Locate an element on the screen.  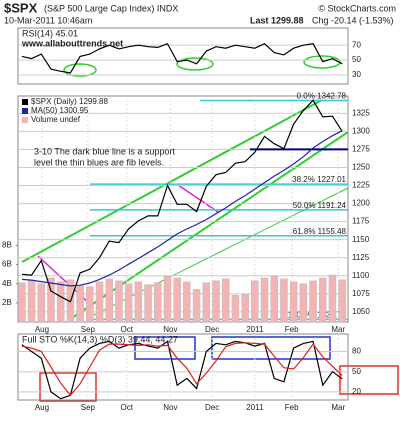
y-tick-label: 1225 is located at coordinates (361, 185).